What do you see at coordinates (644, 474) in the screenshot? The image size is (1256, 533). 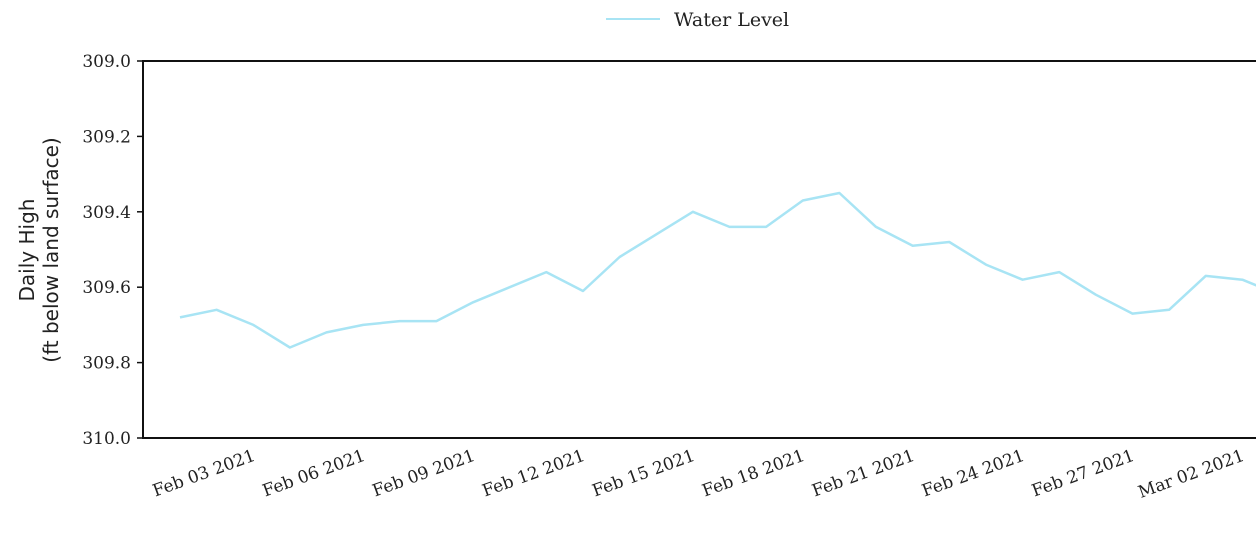 I see `x-tick-label: Feb 15 2021` at bounding box center [644, 474].